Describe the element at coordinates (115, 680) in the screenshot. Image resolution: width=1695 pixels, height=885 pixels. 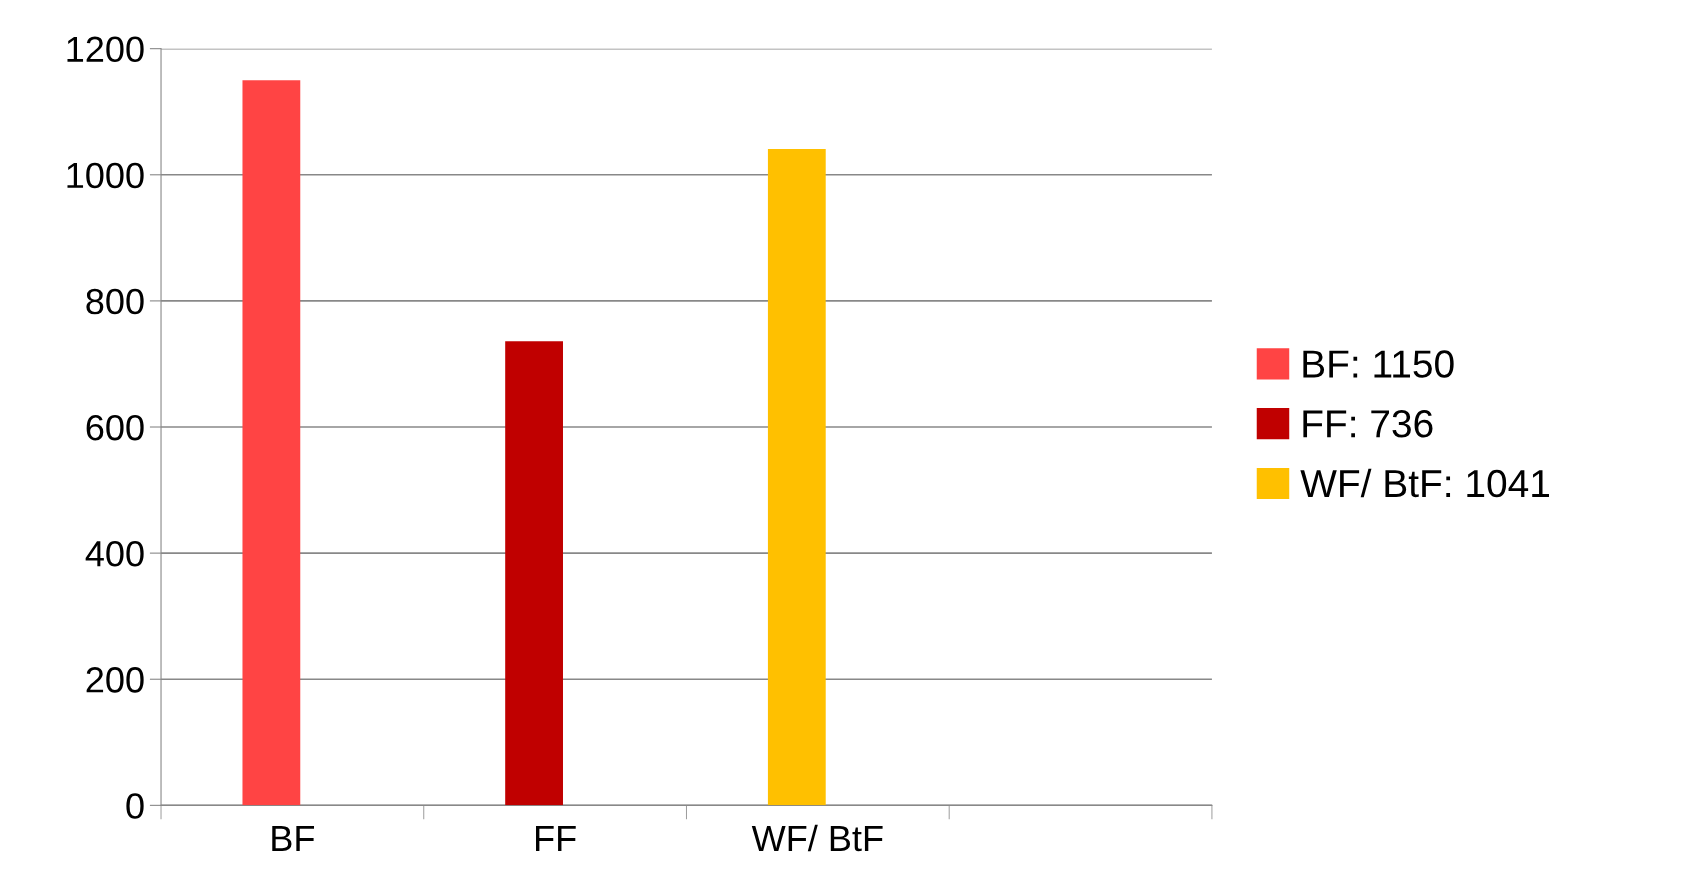
I see `y-tick-label: 200` at that location.